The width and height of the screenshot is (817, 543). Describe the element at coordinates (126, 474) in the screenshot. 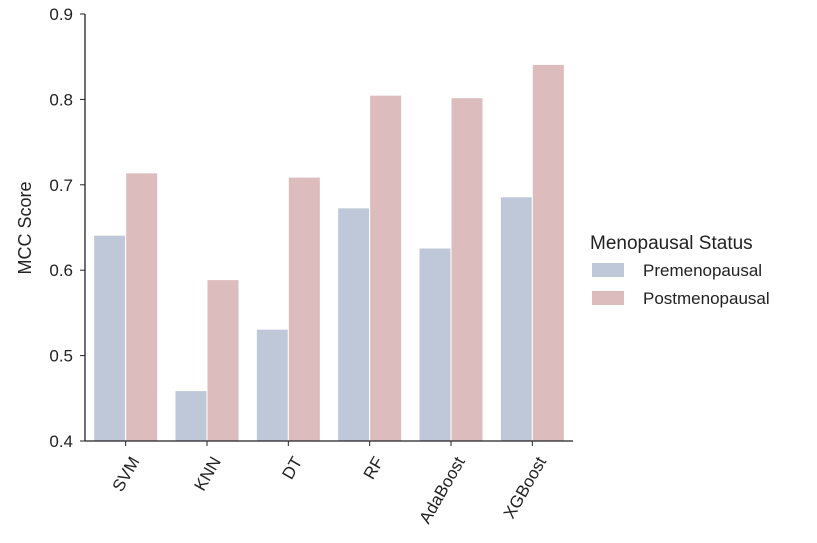

I see `x-tick-label: SVM` at that location.